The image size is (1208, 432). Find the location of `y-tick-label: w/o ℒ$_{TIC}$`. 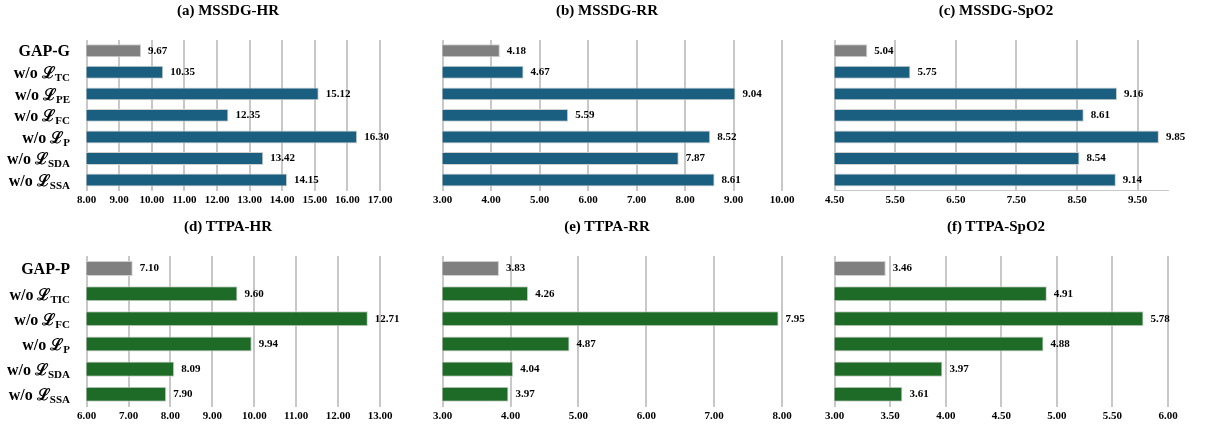

y-tick-label: w/o ℒ$_{TIC}$ is located at coordinates (39, 294).